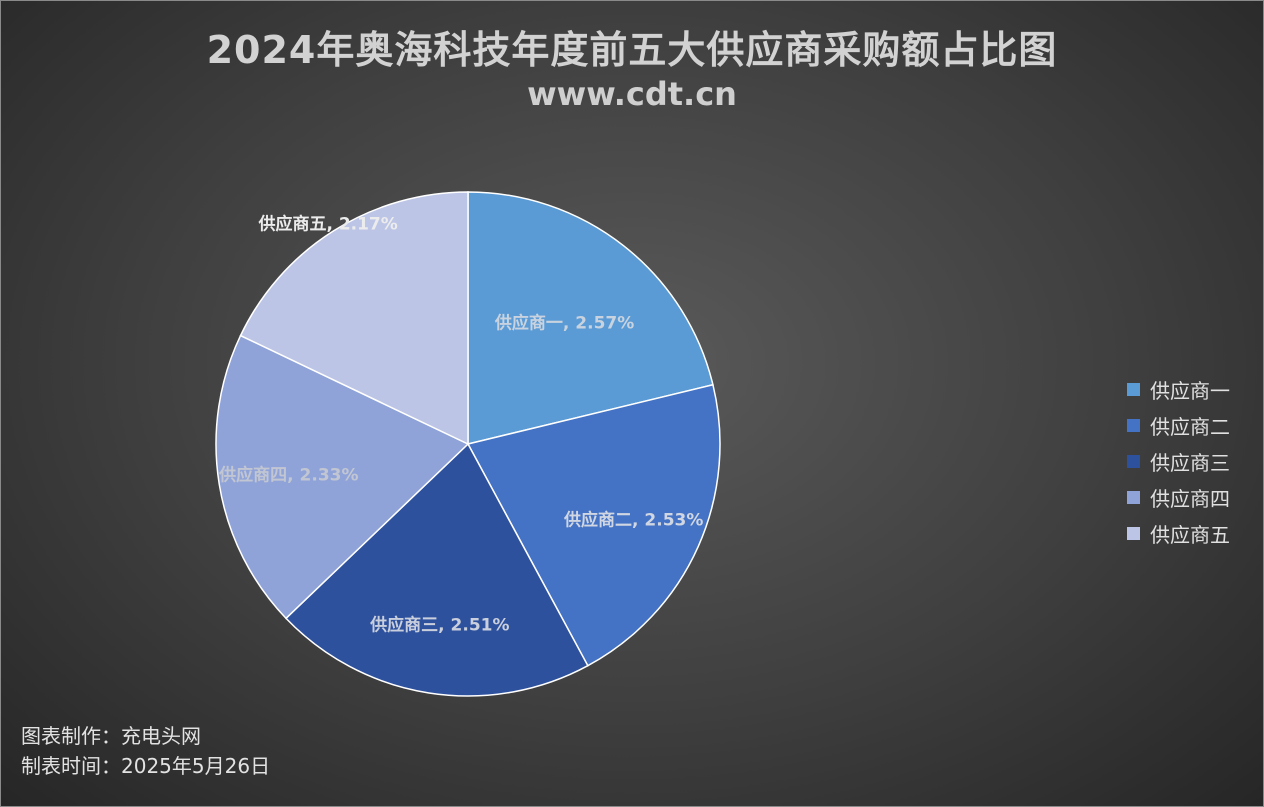 This screenshot has height=807, width=1264. What do you see at coordinates (1190, 498) in the screenshot?
I see `legend-label: 供应商四` at bounding box center [1190, 498].